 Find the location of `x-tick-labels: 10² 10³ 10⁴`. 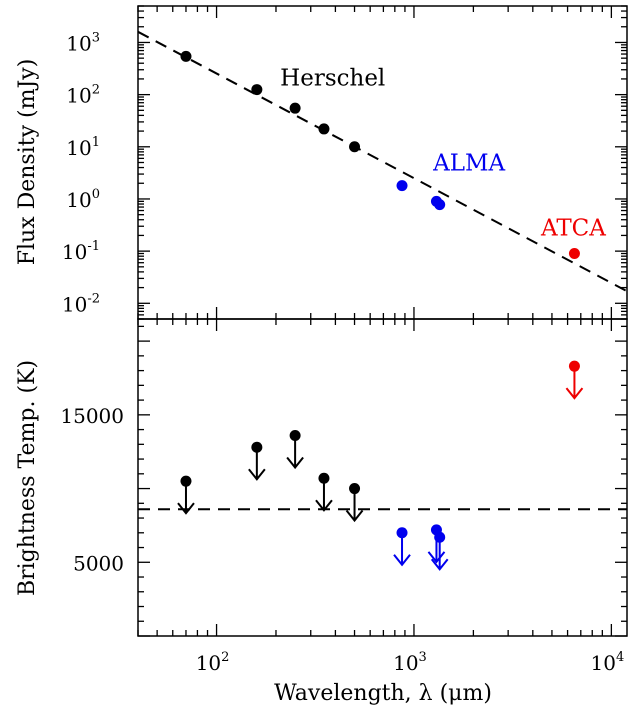

x-tick-labels: 10² 10³ 10⁴ is located at coordinates (410, 662).